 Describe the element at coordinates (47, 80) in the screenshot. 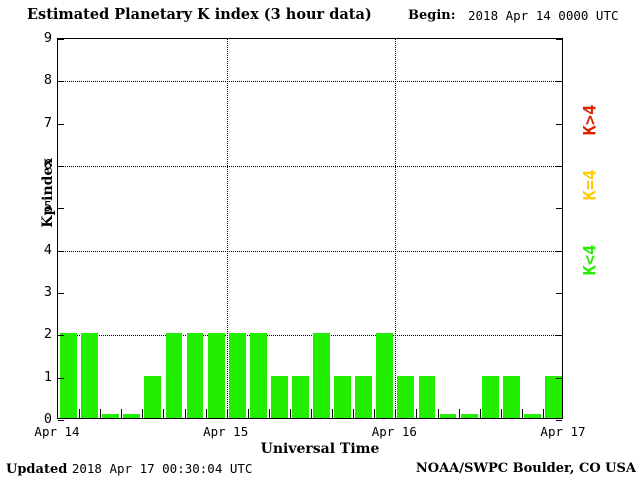

I see `y-axis-tick-label: 8` at that location.